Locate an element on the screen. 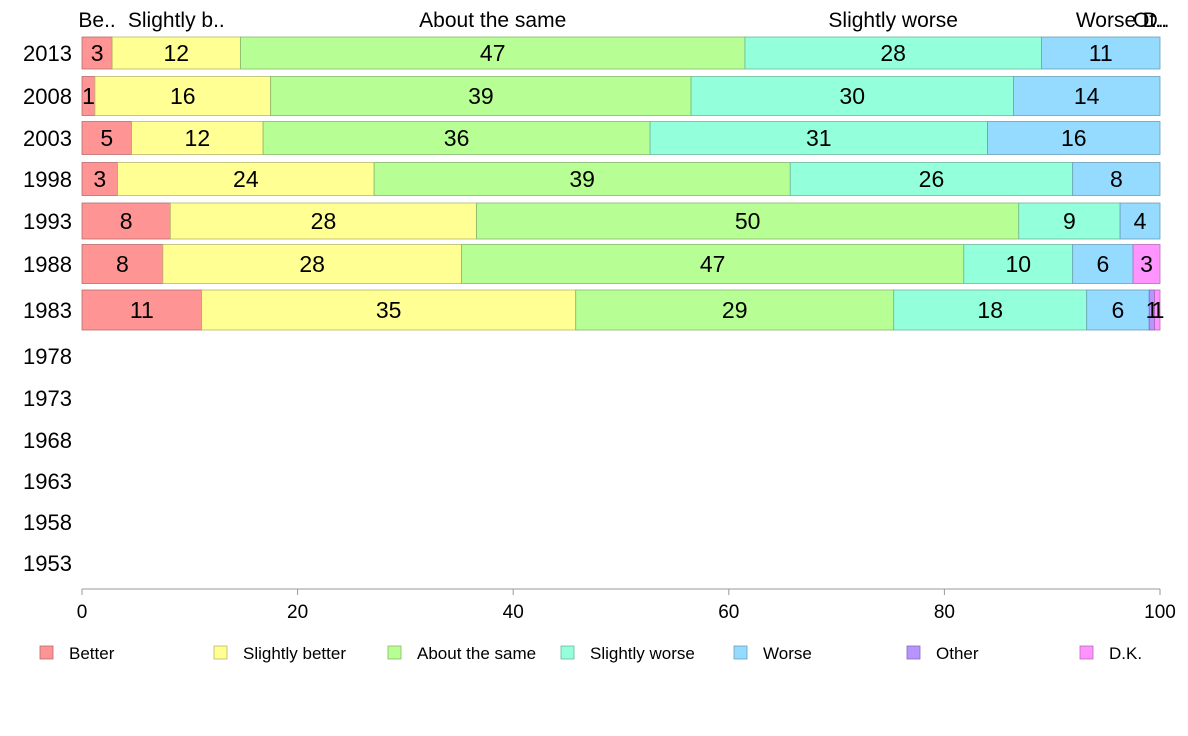 This screenshot has width=1188, height=736. value-label-1993-slightly-worse: 9 is located at coordinates (1069, 221).